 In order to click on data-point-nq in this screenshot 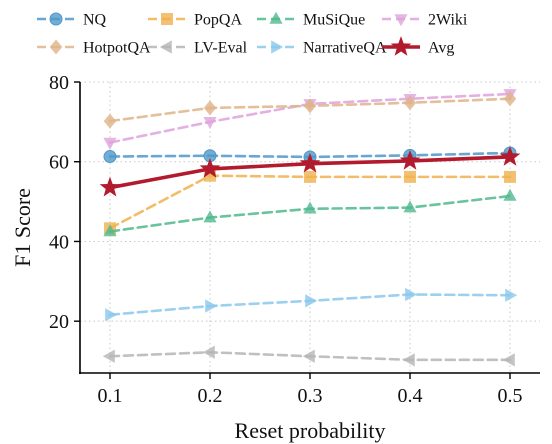, I will do `click(110, 157)`.